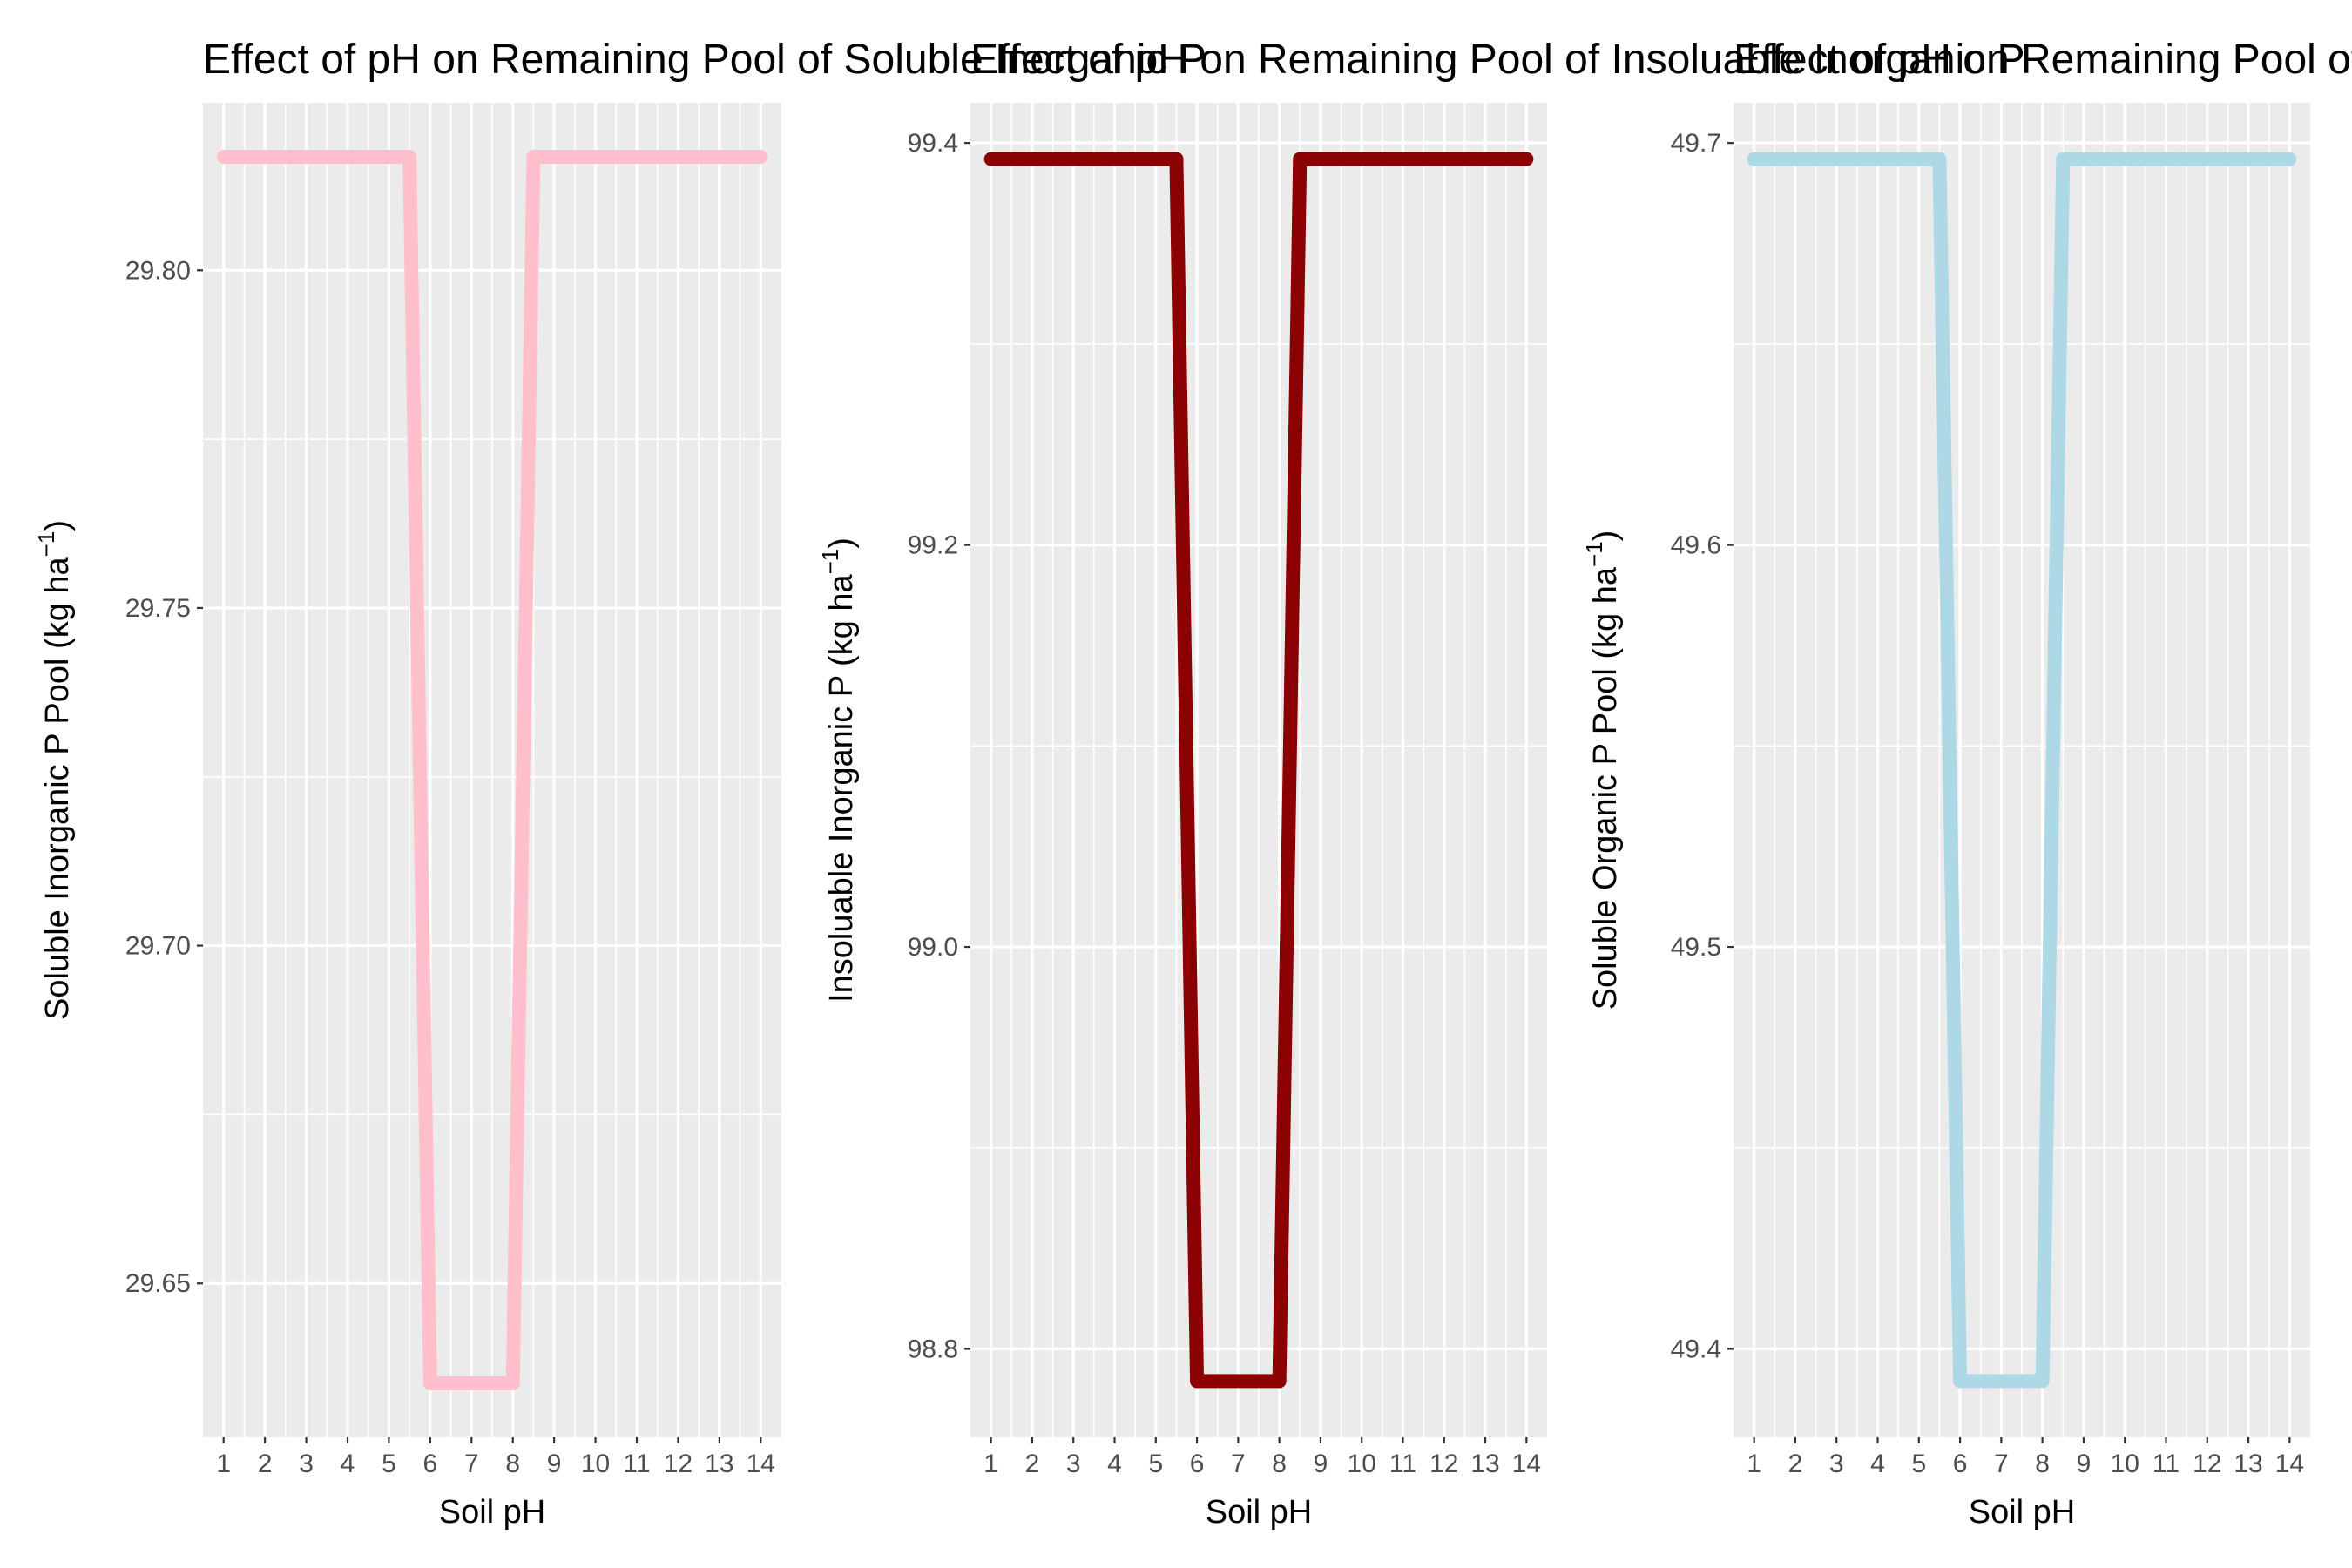 Image resolution: width=2352 pixels, height=1568 pixels. I want to click on y-axis-title: Soluble Inorganic P Pool (kg ha−1), so click(54, 770).